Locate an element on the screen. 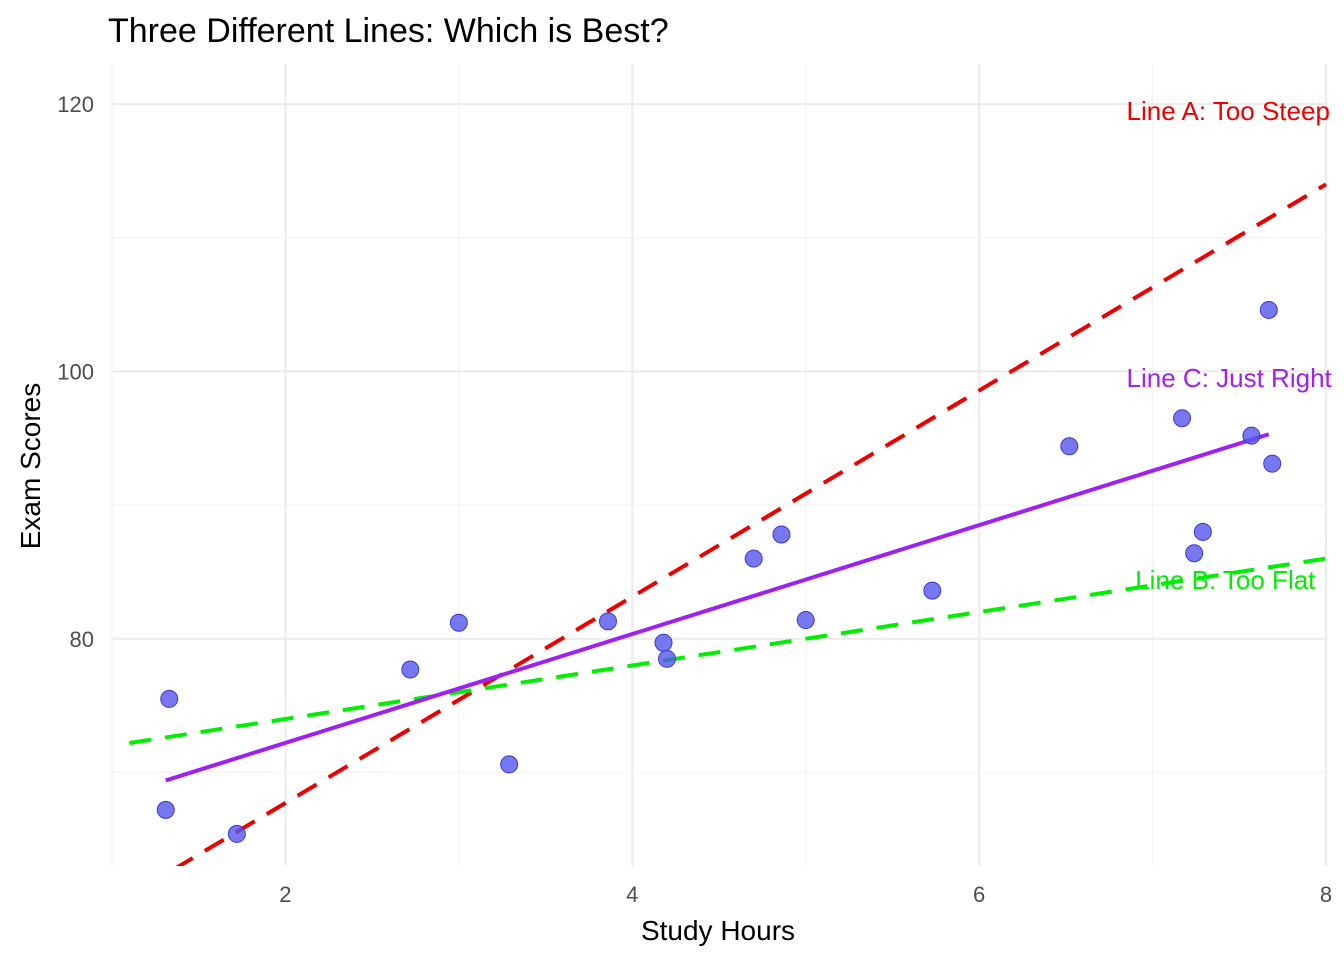 Image resolution: width=1344 pixels, height=960 pixels. y-axis-ticks: 80 100 120 is located at coordinates (75, 372).